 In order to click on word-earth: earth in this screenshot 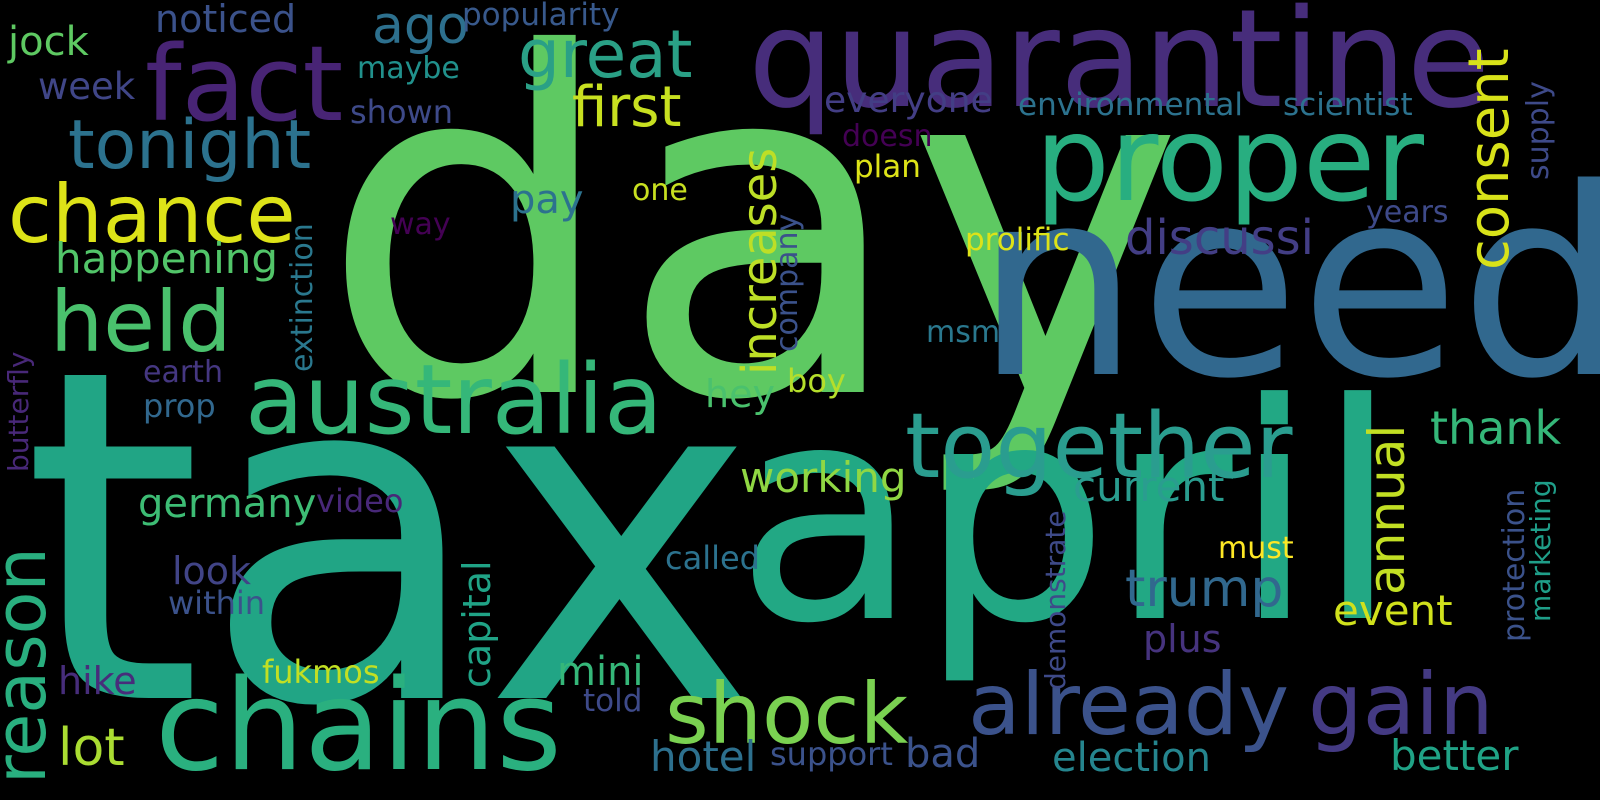, I will do `click(183, 372)`.